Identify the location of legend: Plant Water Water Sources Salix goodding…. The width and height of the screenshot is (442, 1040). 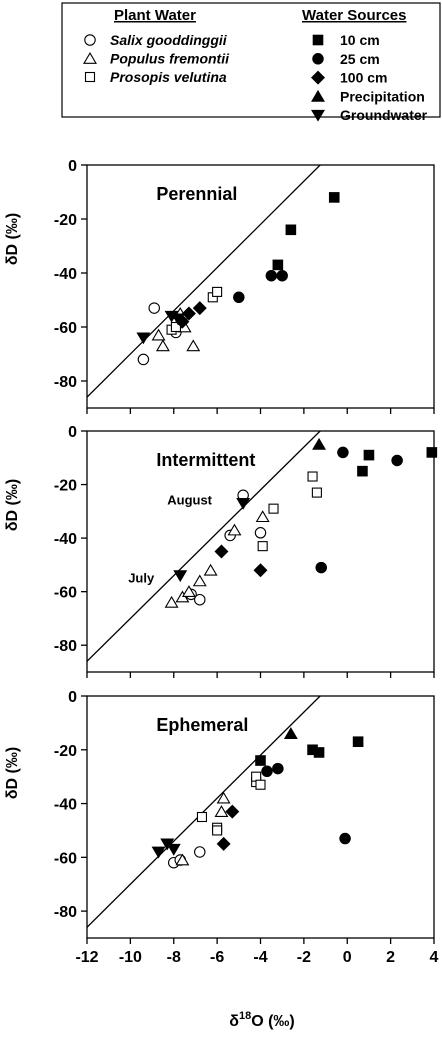
(251, 62).